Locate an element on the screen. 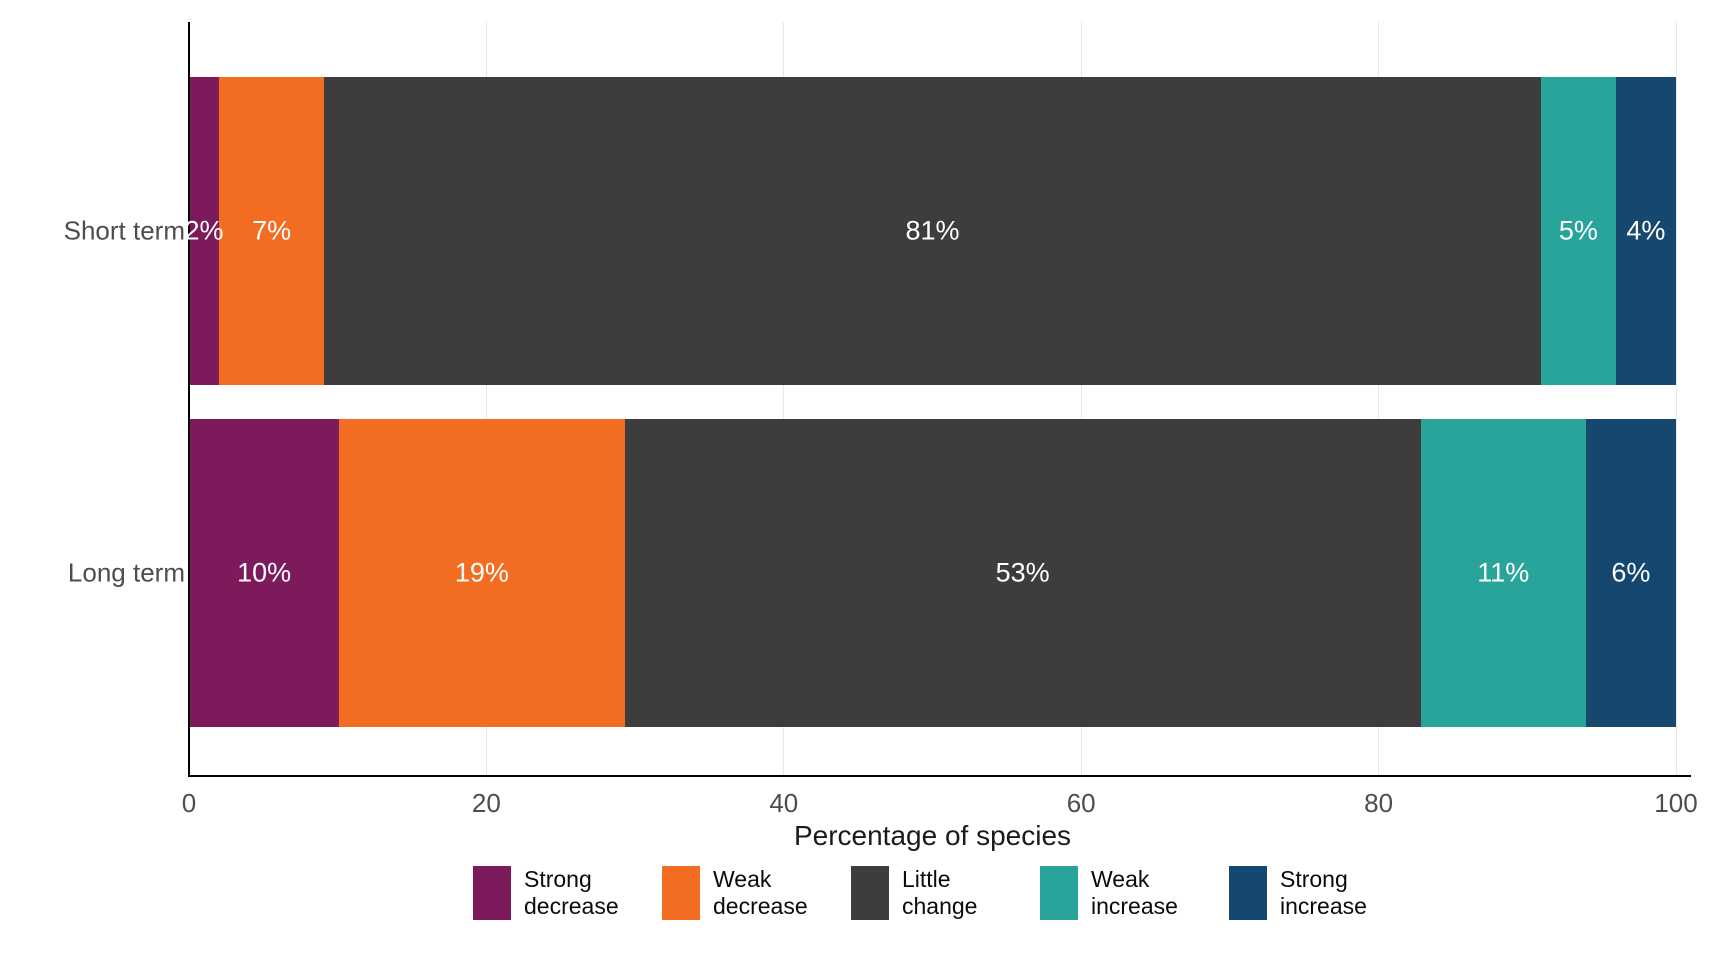 This screenshot has height=960, width=1718. bar-segment: 11% is located at coordinates (1503, 573).